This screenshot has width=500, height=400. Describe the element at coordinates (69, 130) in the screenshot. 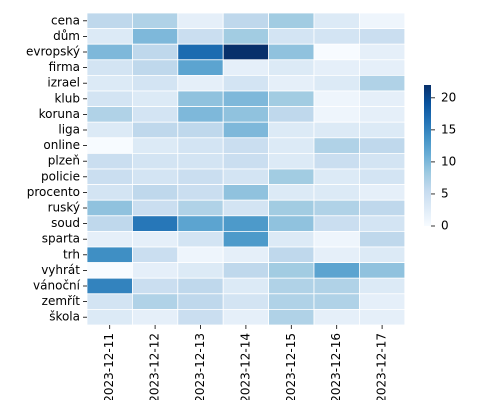

I see `y-tick-label: liga` at that location.